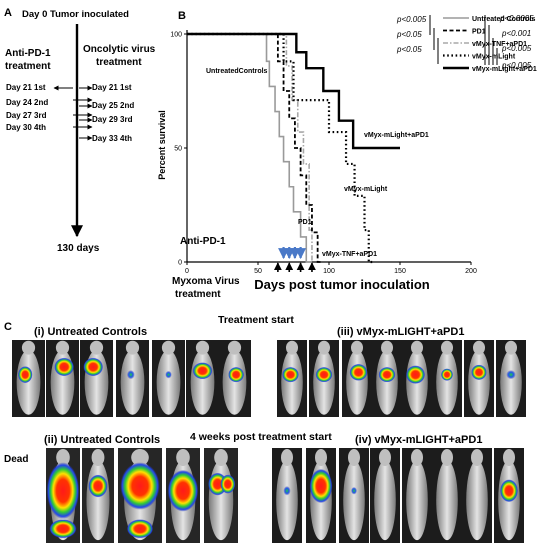 Image resolution: width=539 pixels, height=550 pixels. Describe the element at coordinates (8, 13) in the screenshot. I see `panel-a-label: A` at that location.